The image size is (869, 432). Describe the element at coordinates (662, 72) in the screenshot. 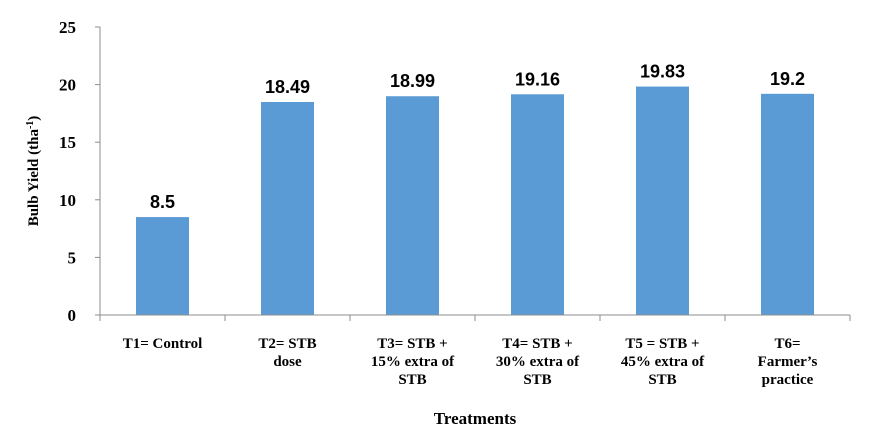

I see `data-label: 19.83` at that location.